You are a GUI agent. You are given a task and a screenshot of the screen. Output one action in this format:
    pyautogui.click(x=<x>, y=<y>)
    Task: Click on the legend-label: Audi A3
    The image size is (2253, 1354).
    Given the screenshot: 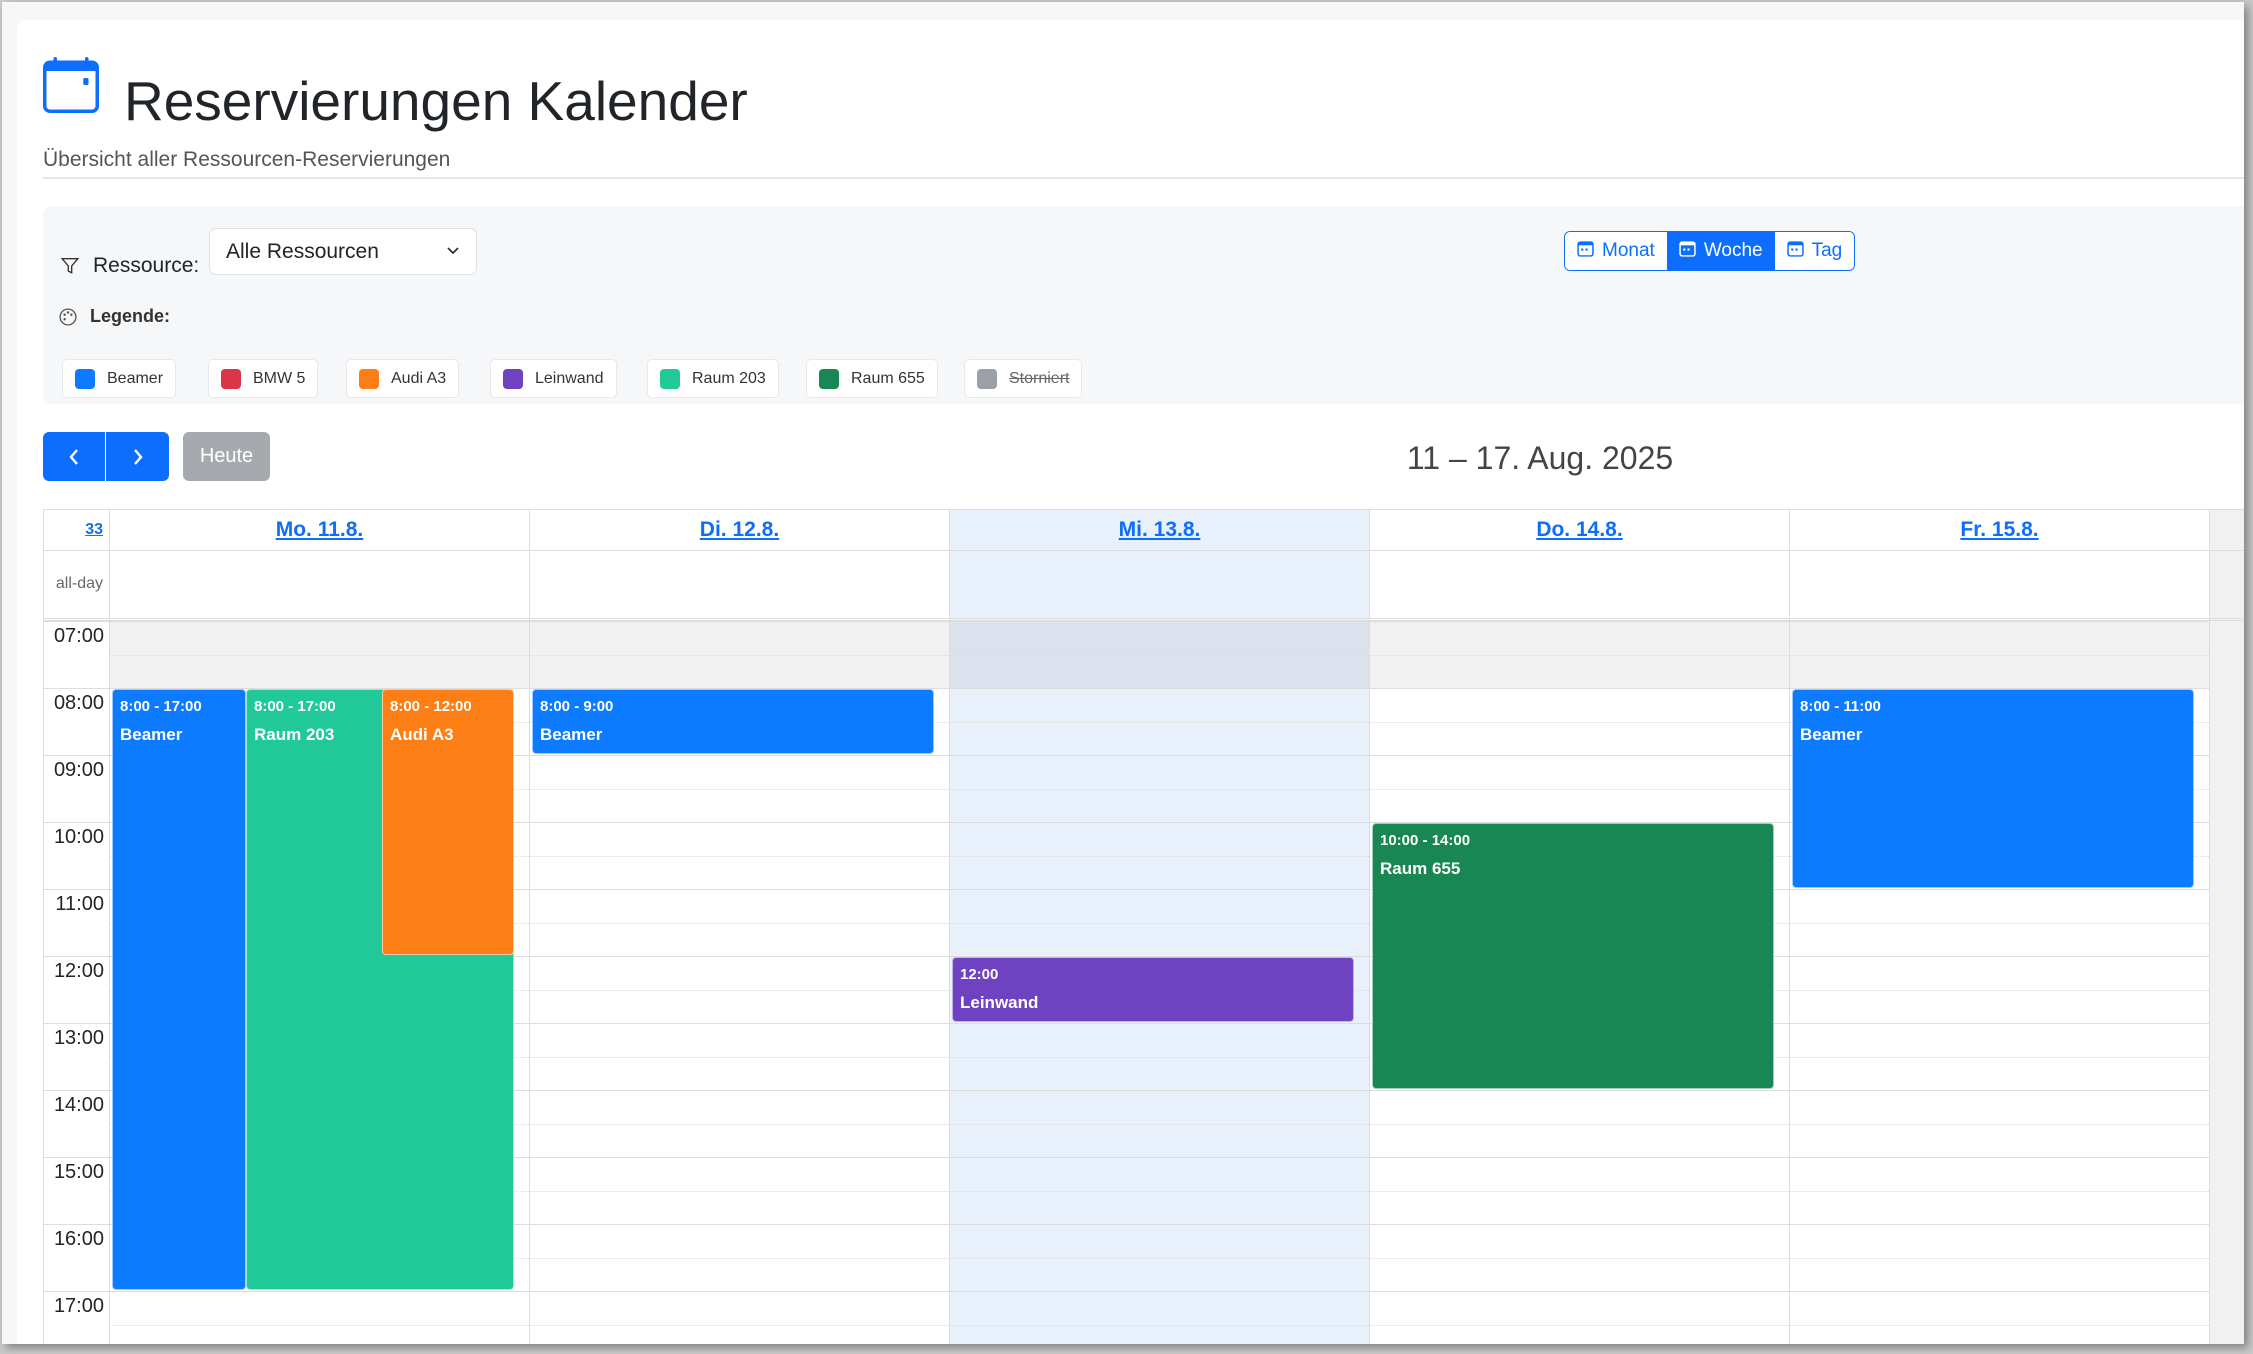 What is the action you would take?
    pyautogui.click(x=419, y=378)
    